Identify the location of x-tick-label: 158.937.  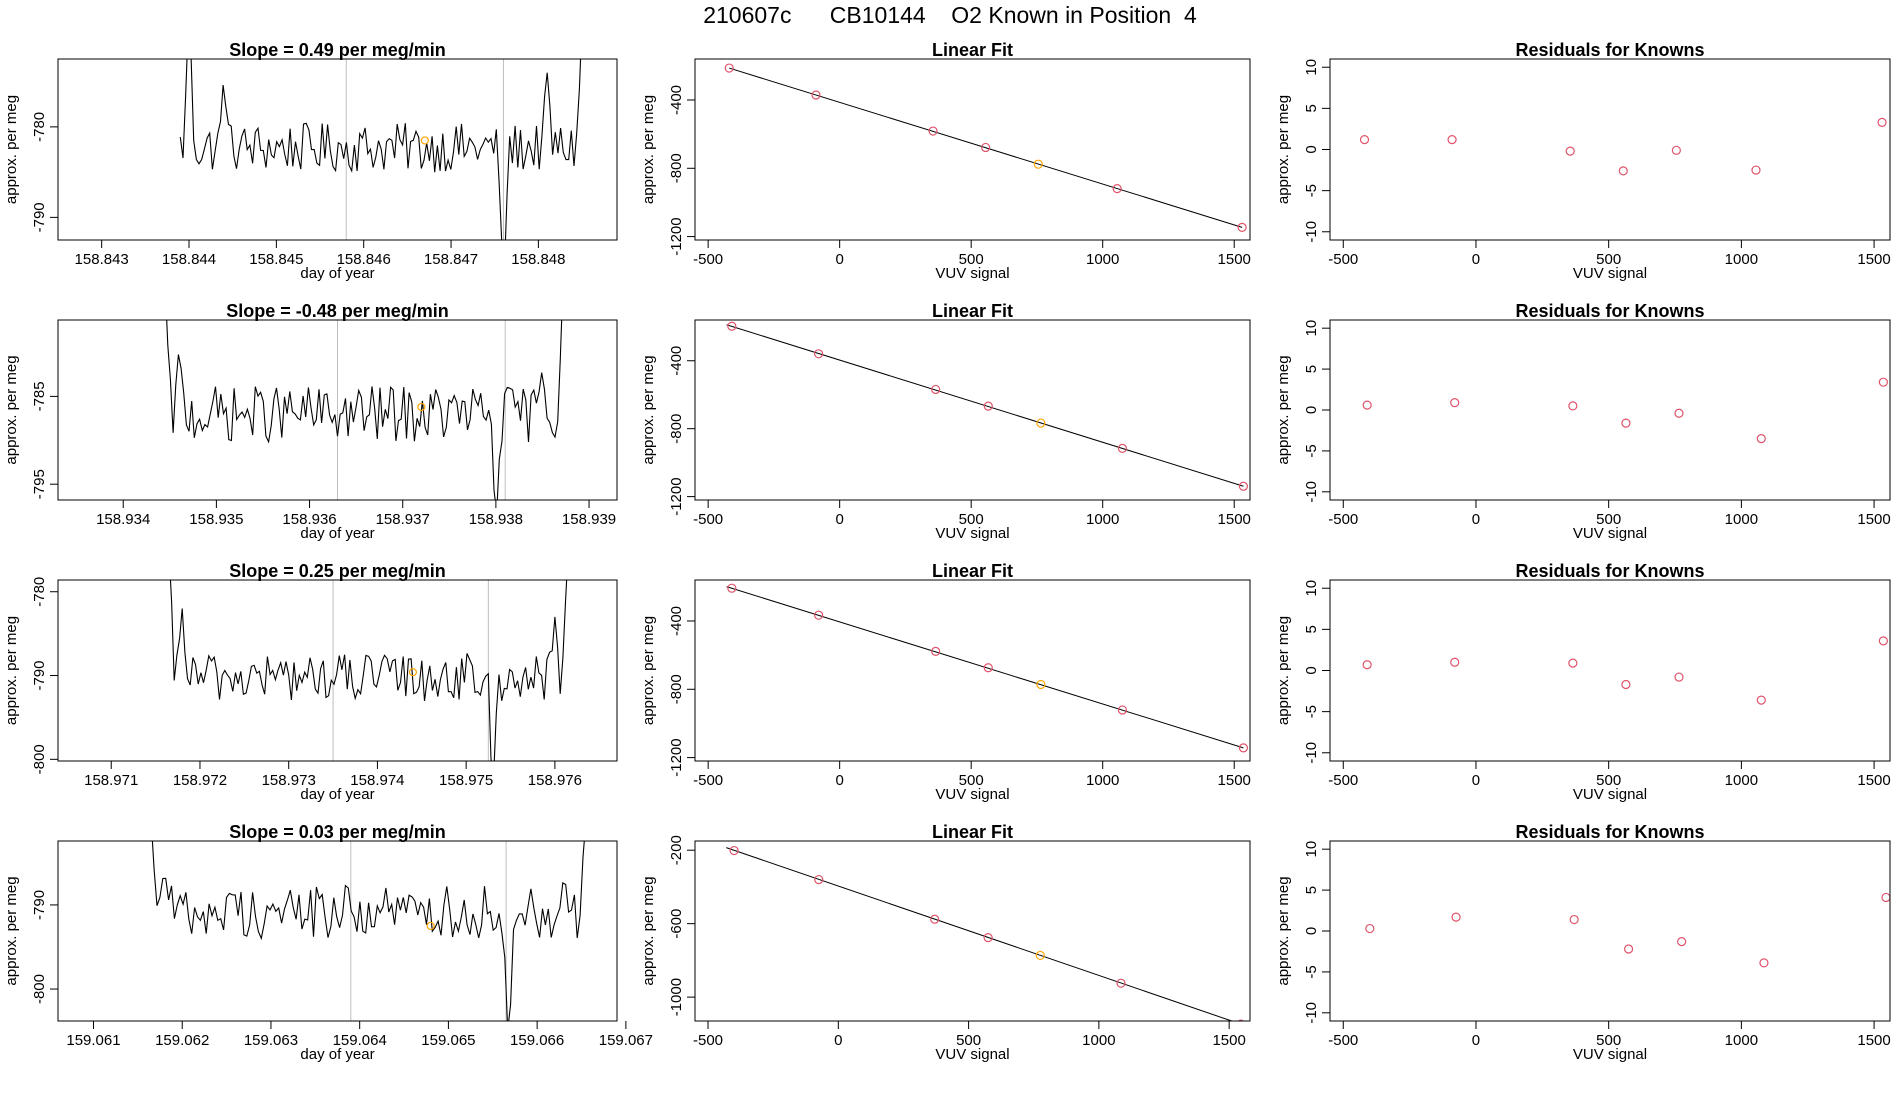
(403, 519).